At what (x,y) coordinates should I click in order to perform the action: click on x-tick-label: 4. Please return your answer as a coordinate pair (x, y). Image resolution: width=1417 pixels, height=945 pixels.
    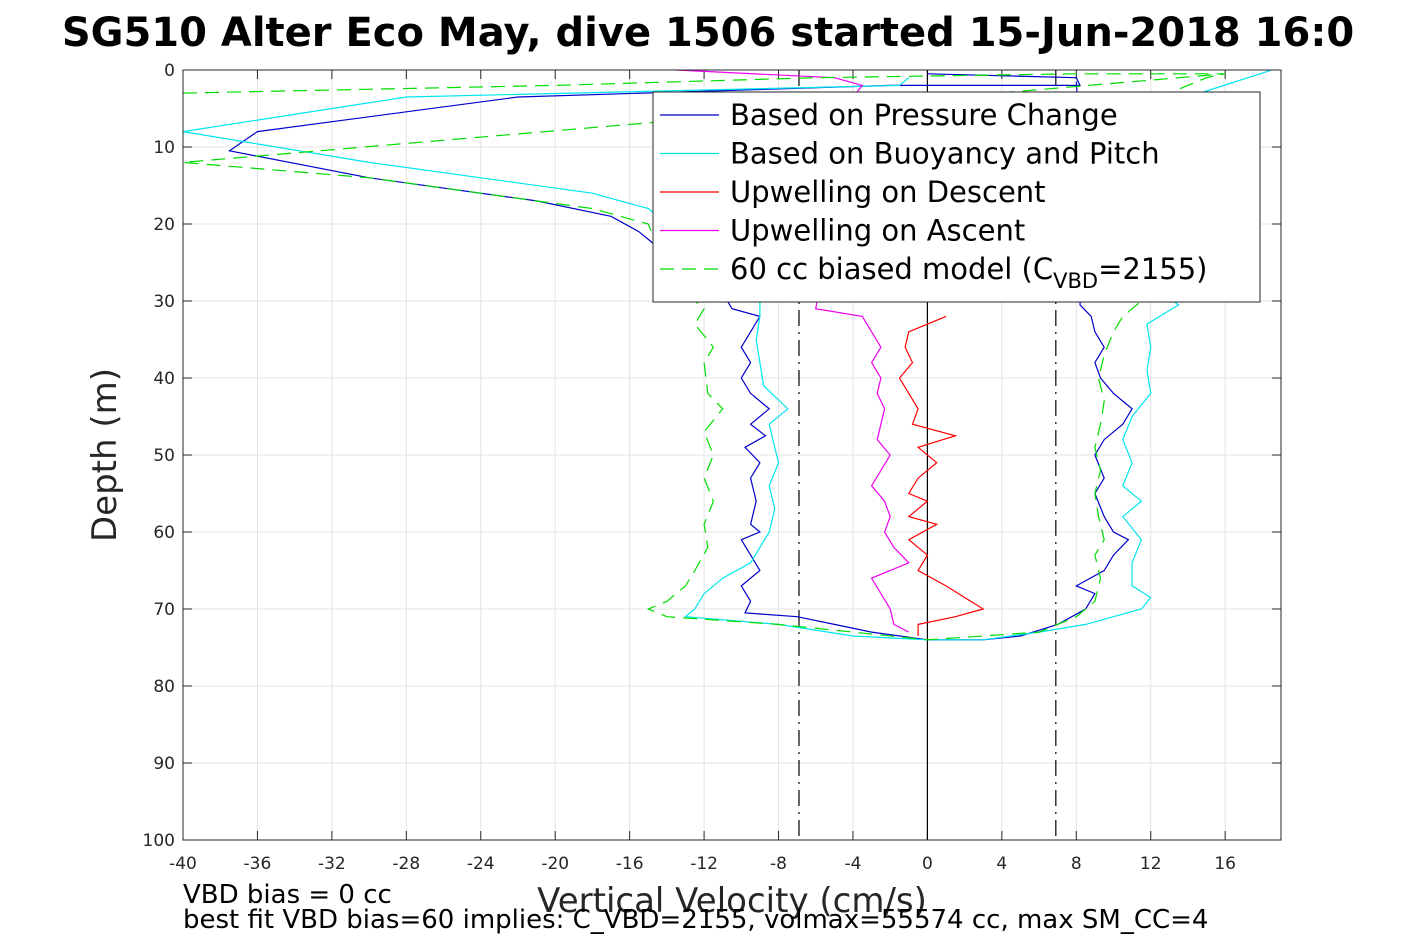
    Looking at the image, I should click on (1001, 864).